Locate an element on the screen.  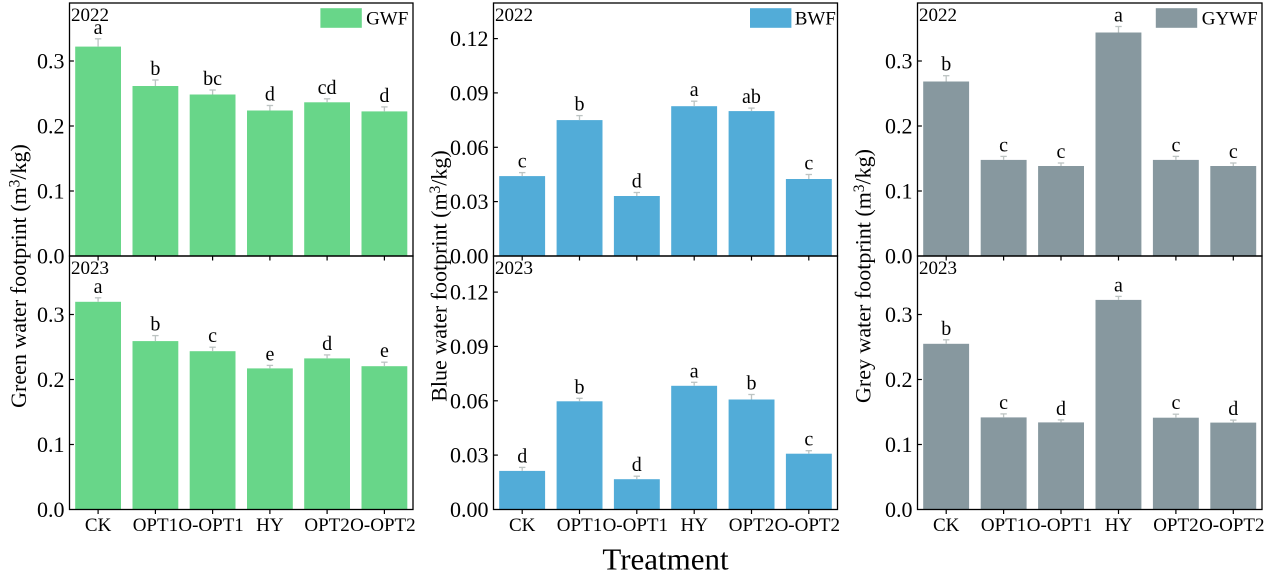
svg-text: Green water footprint (m3/kg) is located at coordinates (18, 276).